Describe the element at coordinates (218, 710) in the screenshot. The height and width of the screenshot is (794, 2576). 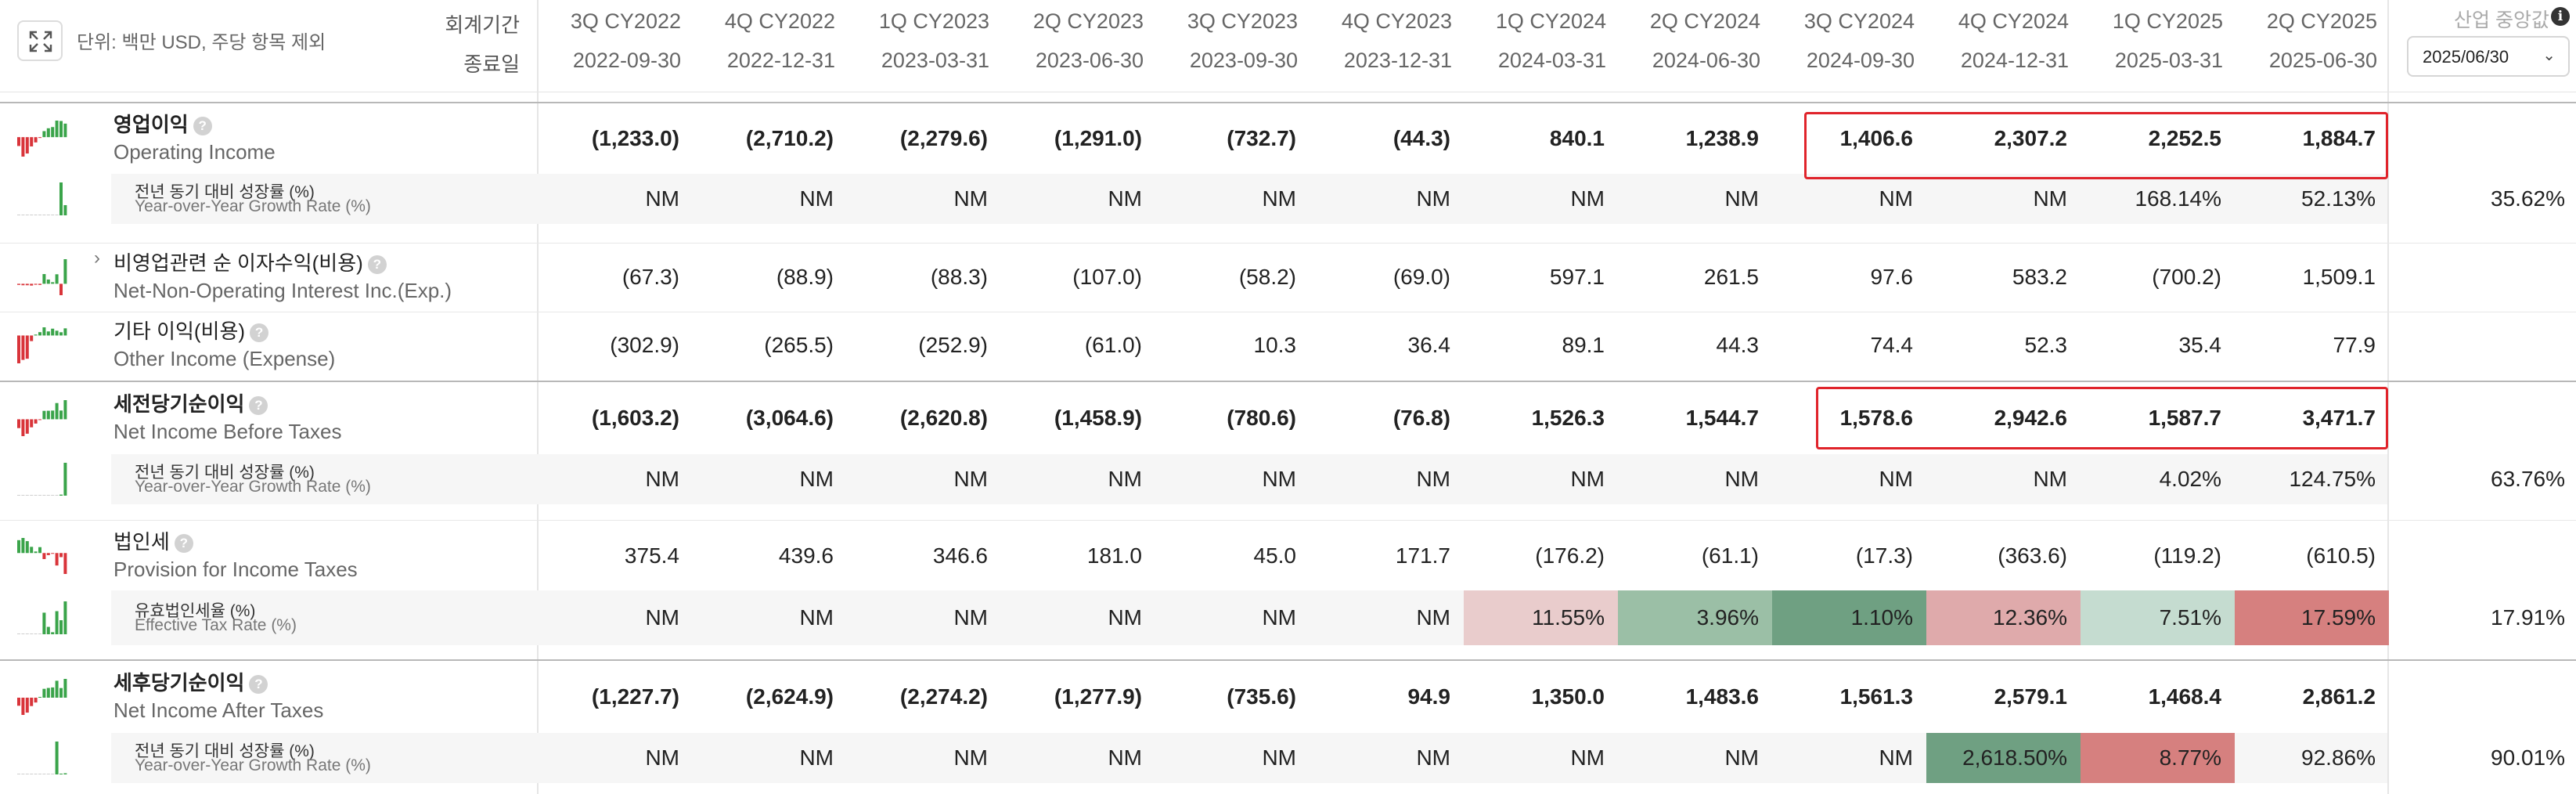
I see `metric-label-en: Net Income After Taxes` at that location.